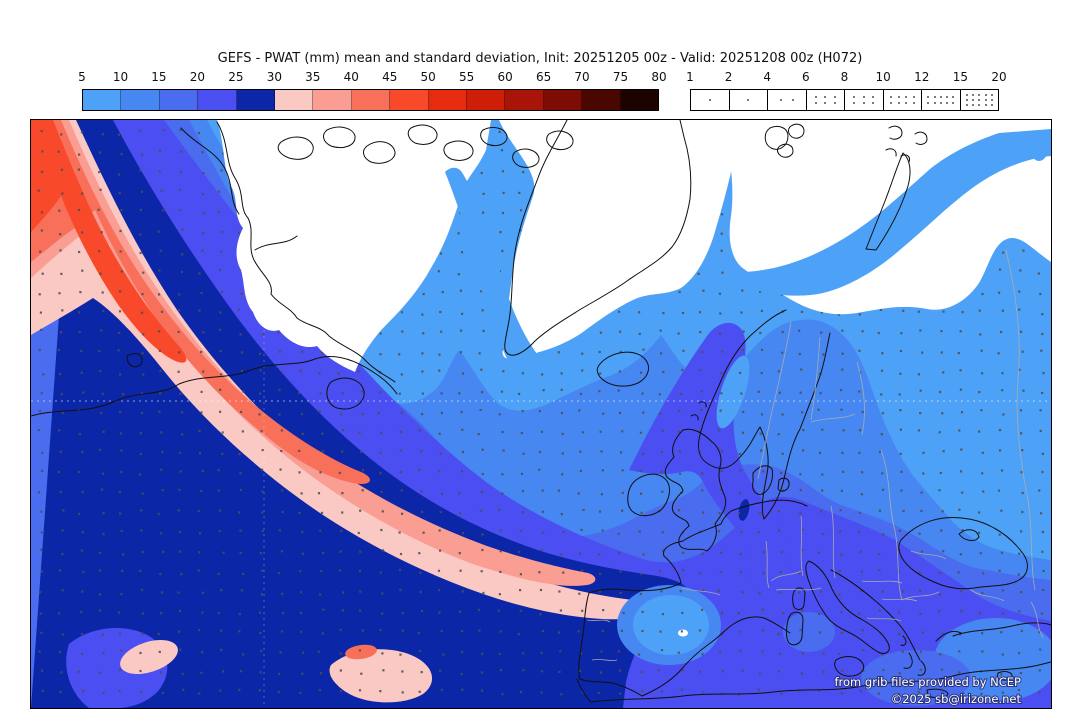  I want to click on region-emed-15-20-patch, so click(916, 678).